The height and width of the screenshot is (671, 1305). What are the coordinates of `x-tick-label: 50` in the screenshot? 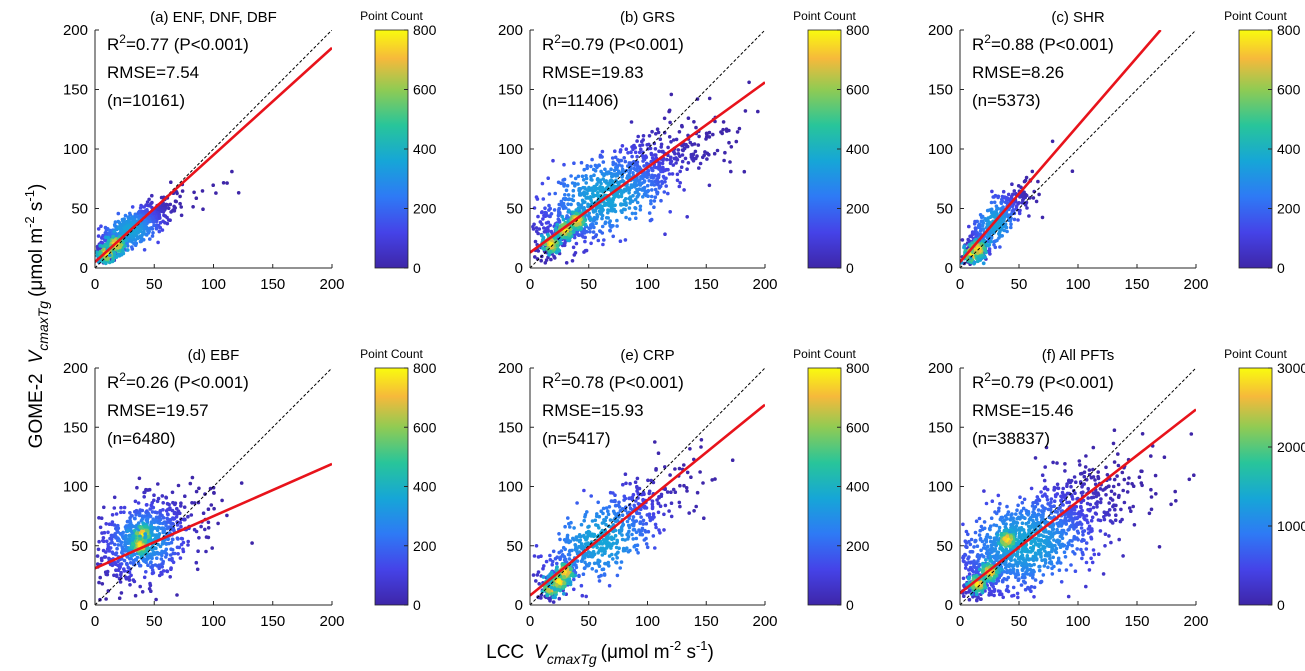 It's located at (588, 621).